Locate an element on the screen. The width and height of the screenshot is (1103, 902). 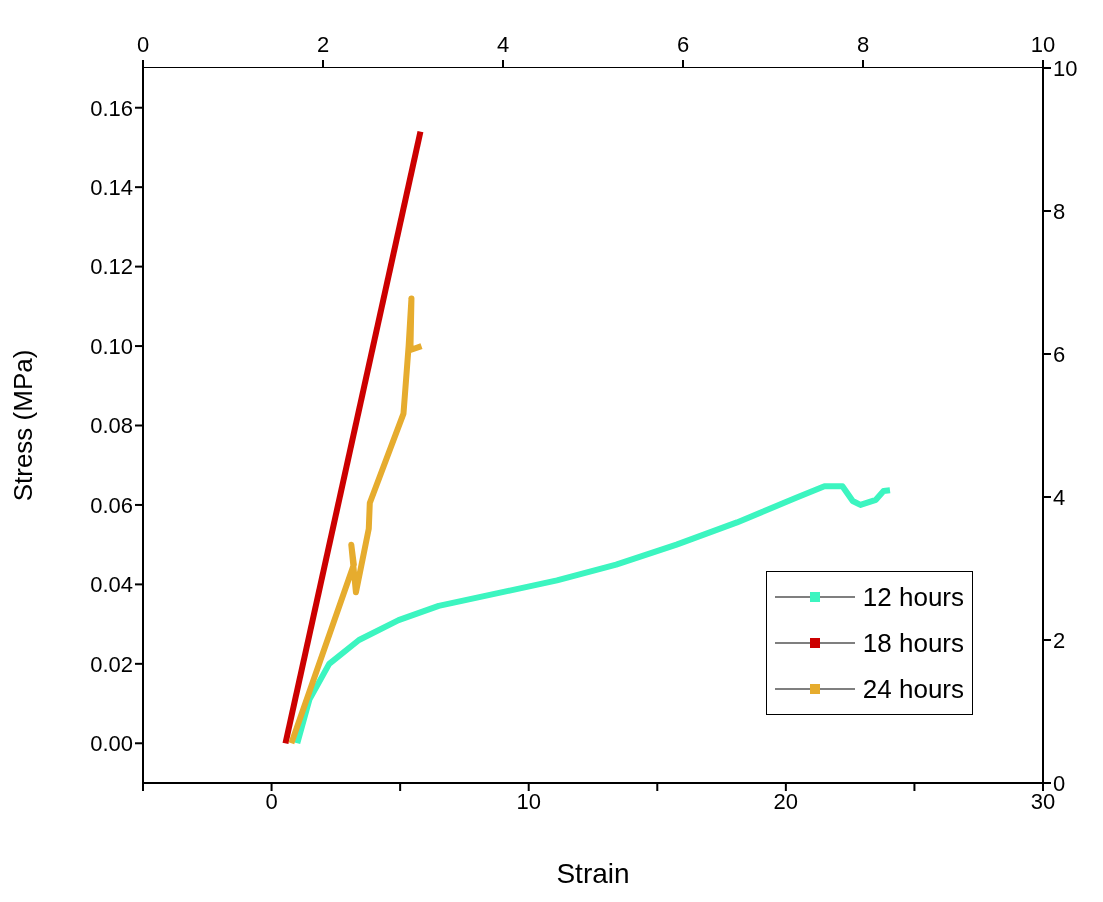
x2-tick-label: 10 is located at coordinates (1043, 44).